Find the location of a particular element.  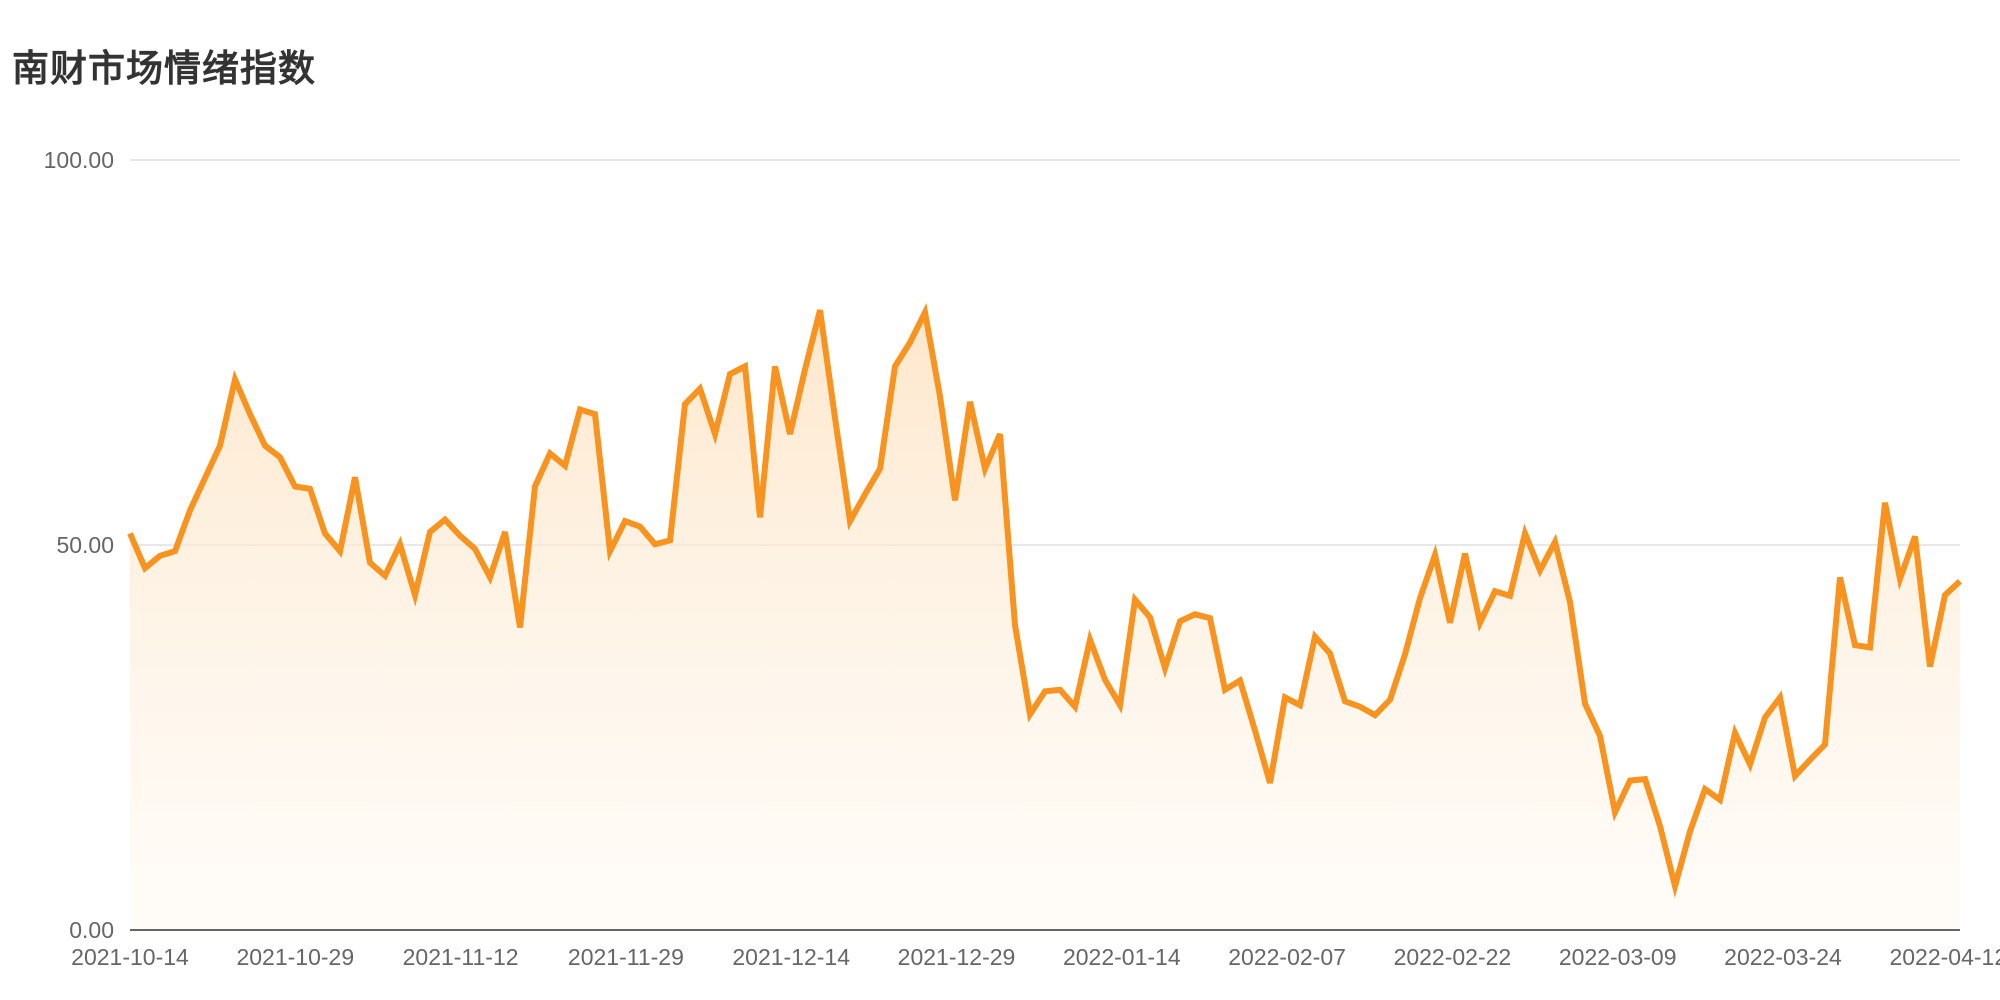

x-tick-label: 2022-04-12 is located at coordinates (1944, 957).